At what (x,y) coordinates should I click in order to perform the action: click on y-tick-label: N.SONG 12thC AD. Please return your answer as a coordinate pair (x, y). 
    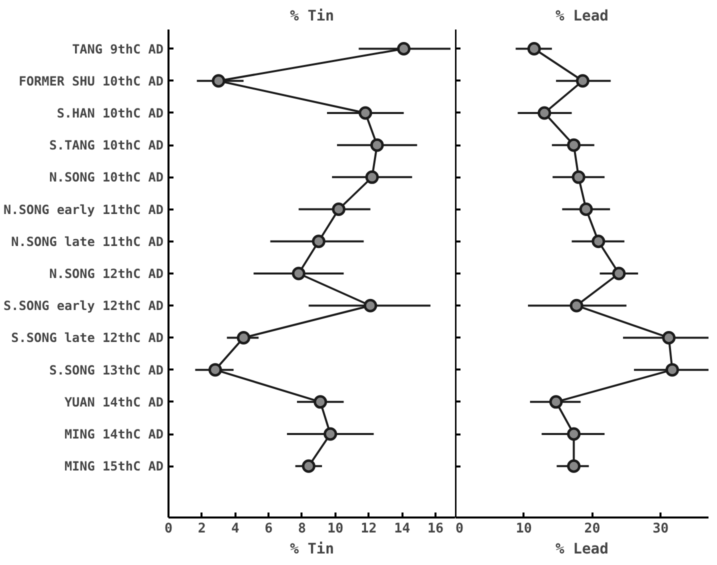
    Looking at the image, I should click on (106, 273).